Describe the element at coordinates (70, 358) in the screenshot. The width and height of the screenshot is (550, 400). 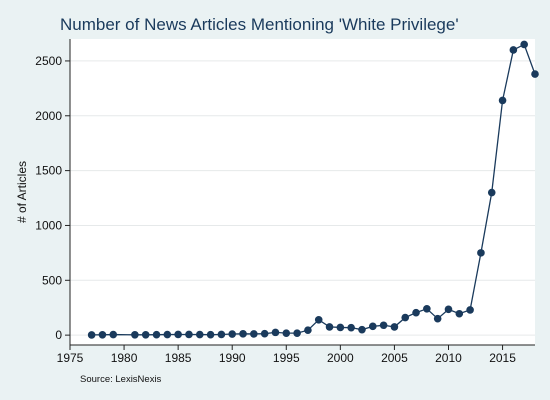
I see `x-tick-label: 1975` at that location.